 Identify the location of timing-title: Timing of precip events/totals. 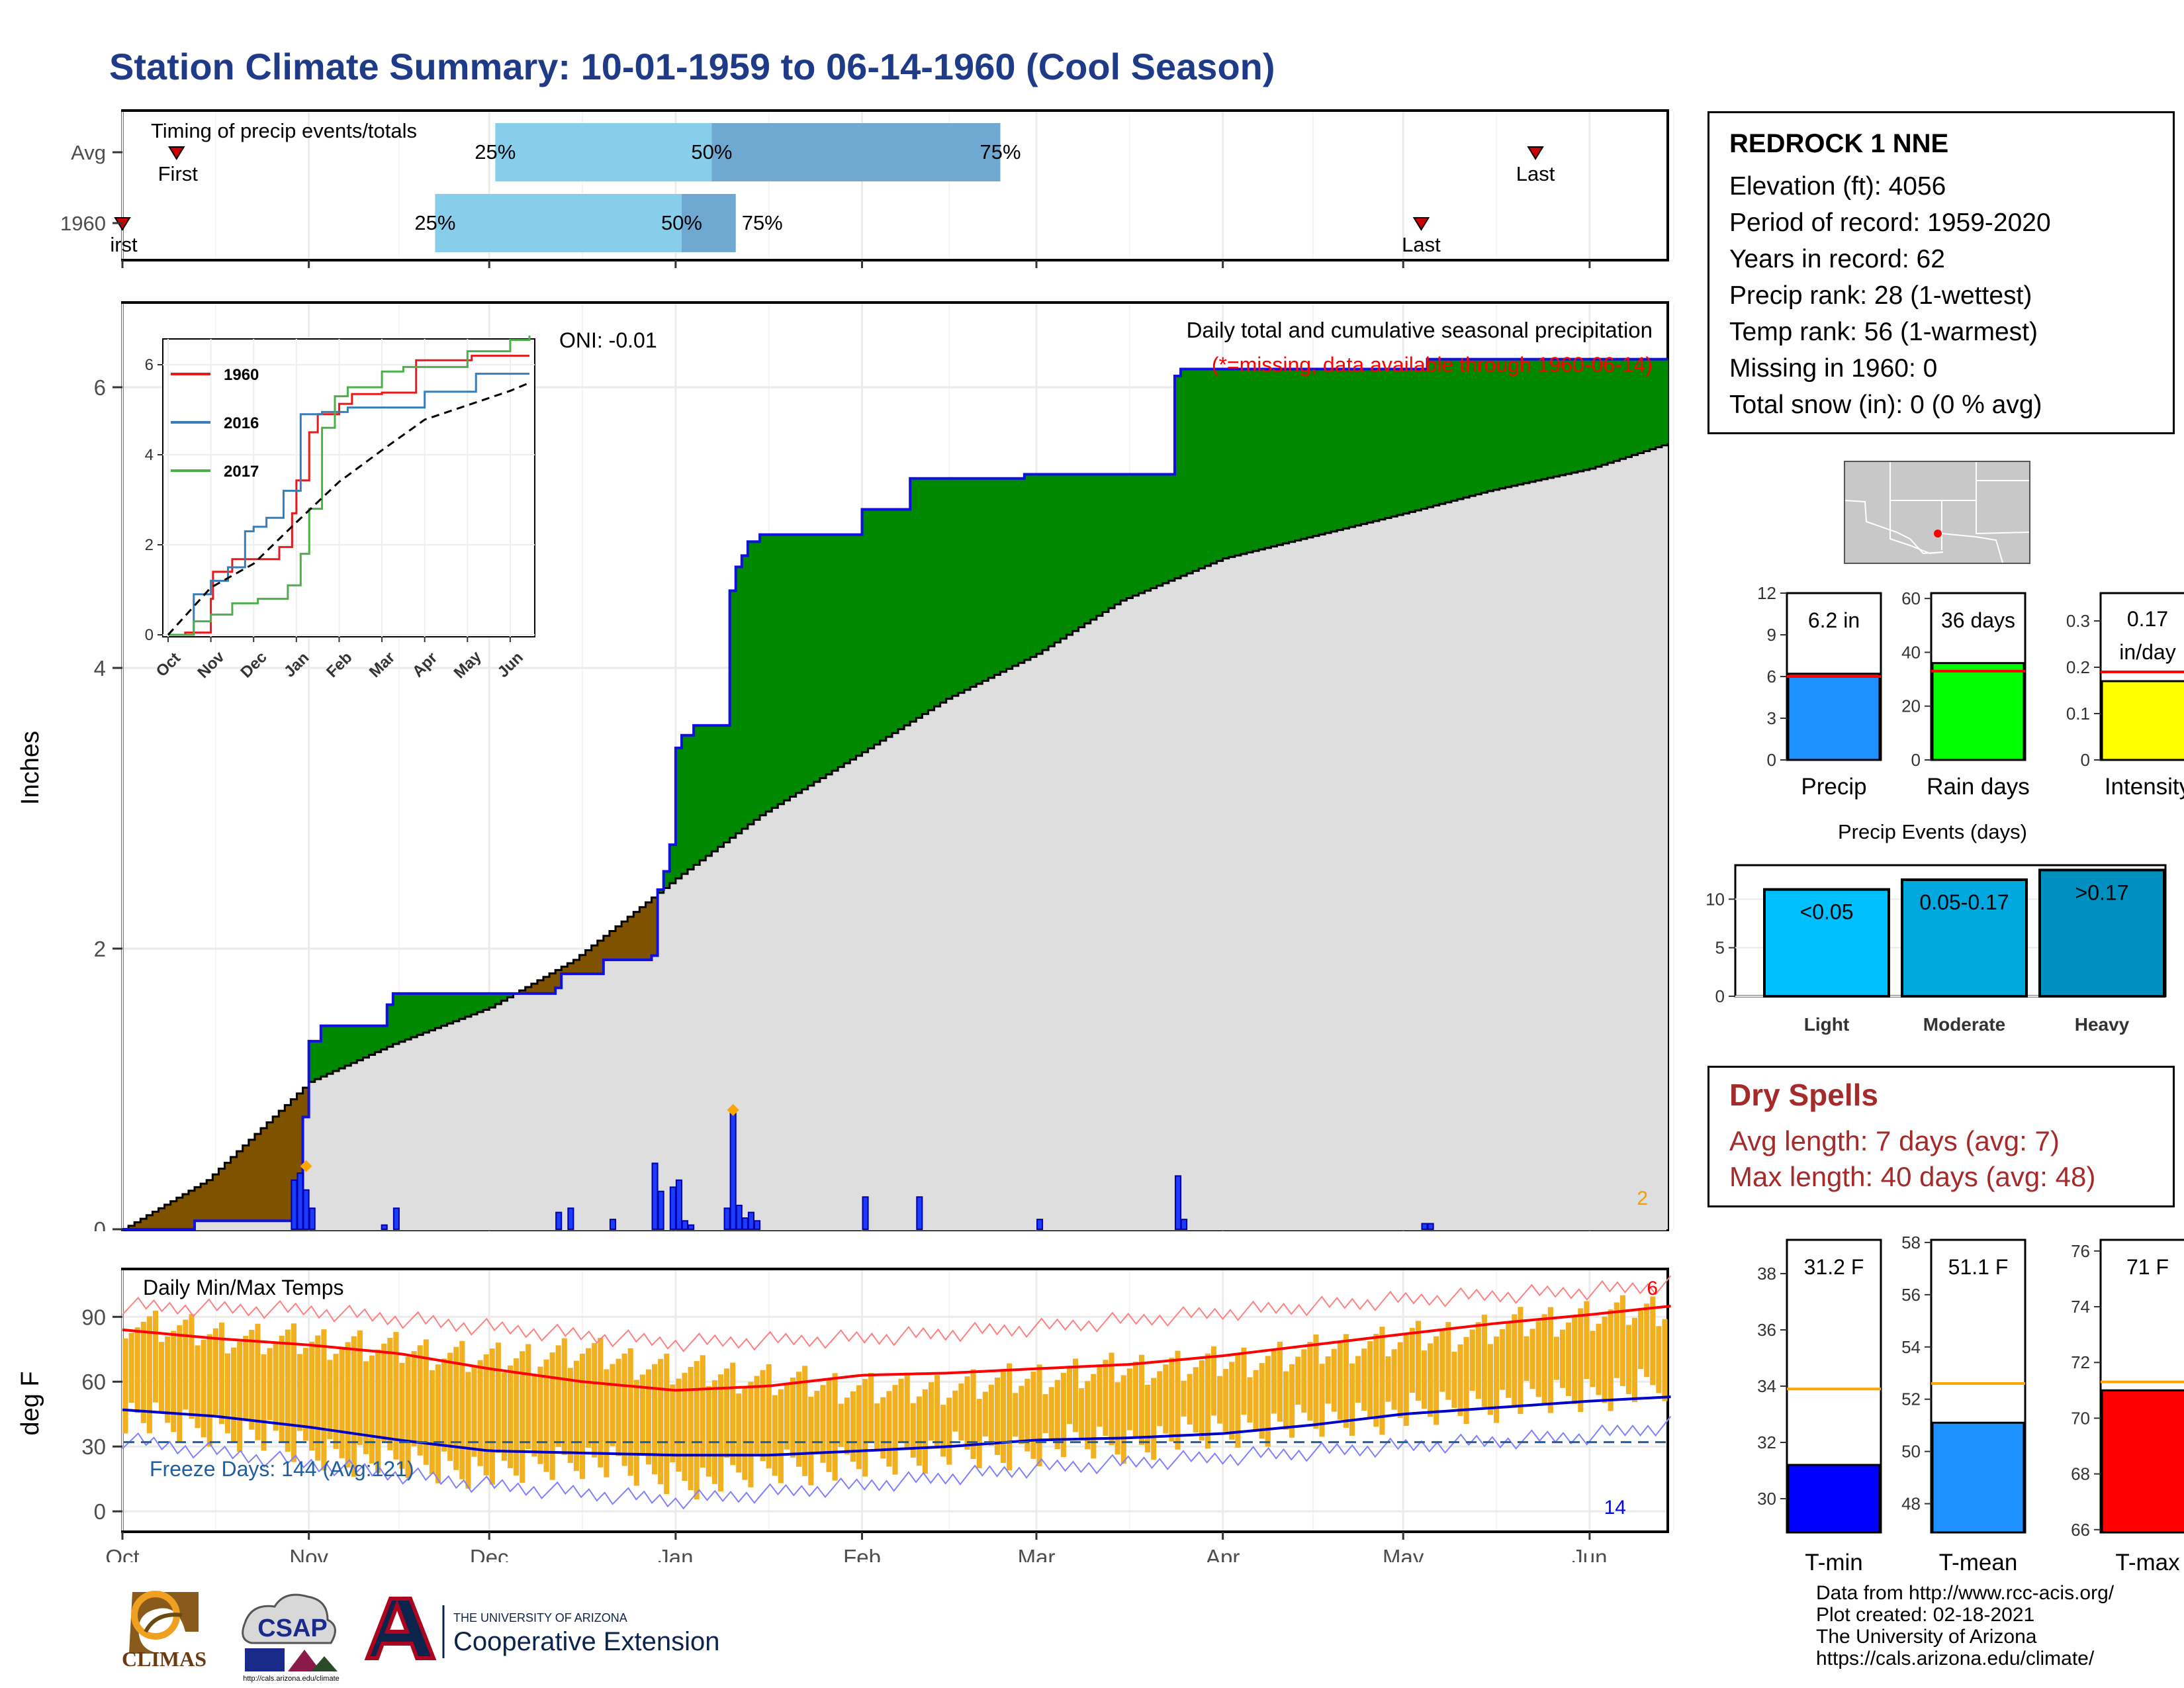
(284, 130).